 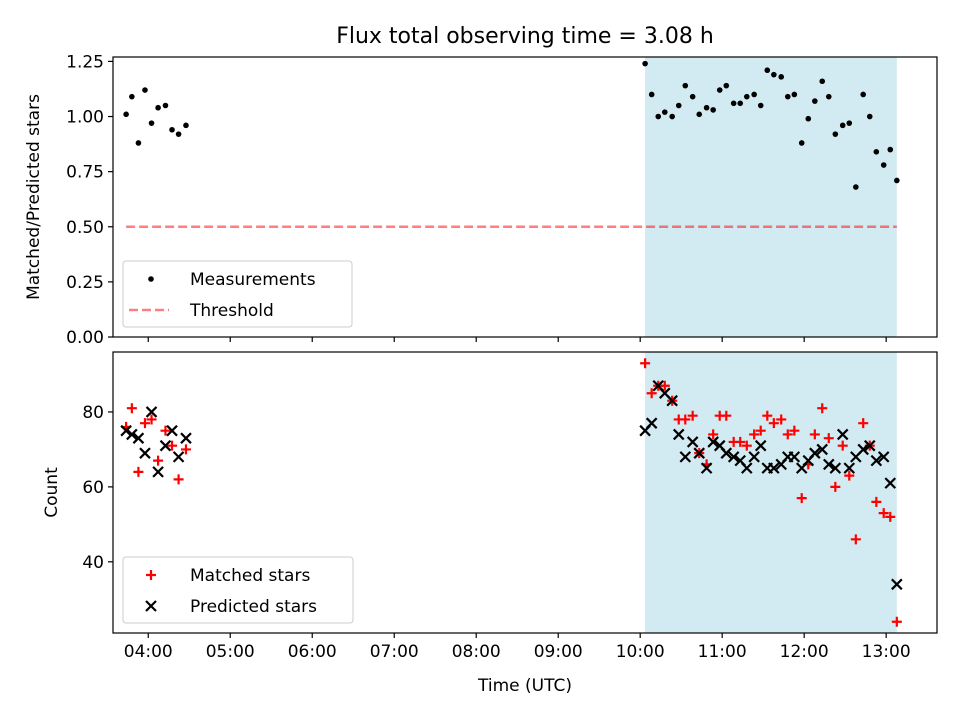 What do you see at coordinates (394, 652) in the screenshot?
I see `x-tick-label: 07:00` at bounding box center [394, 652].